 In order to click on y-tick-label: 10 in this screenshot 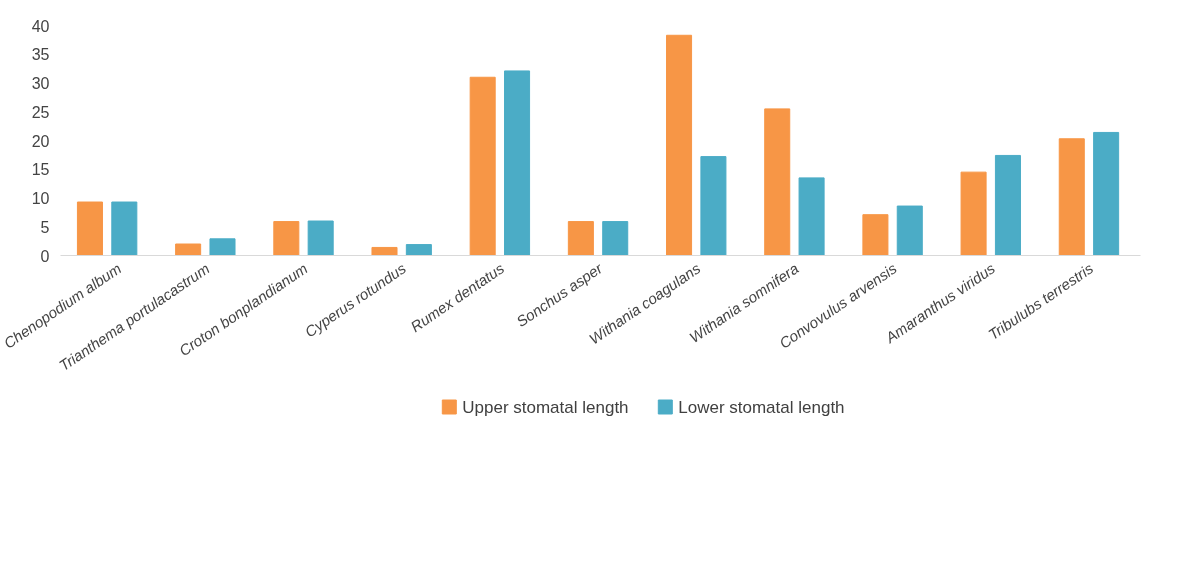, I will do `click(40, 198)`.